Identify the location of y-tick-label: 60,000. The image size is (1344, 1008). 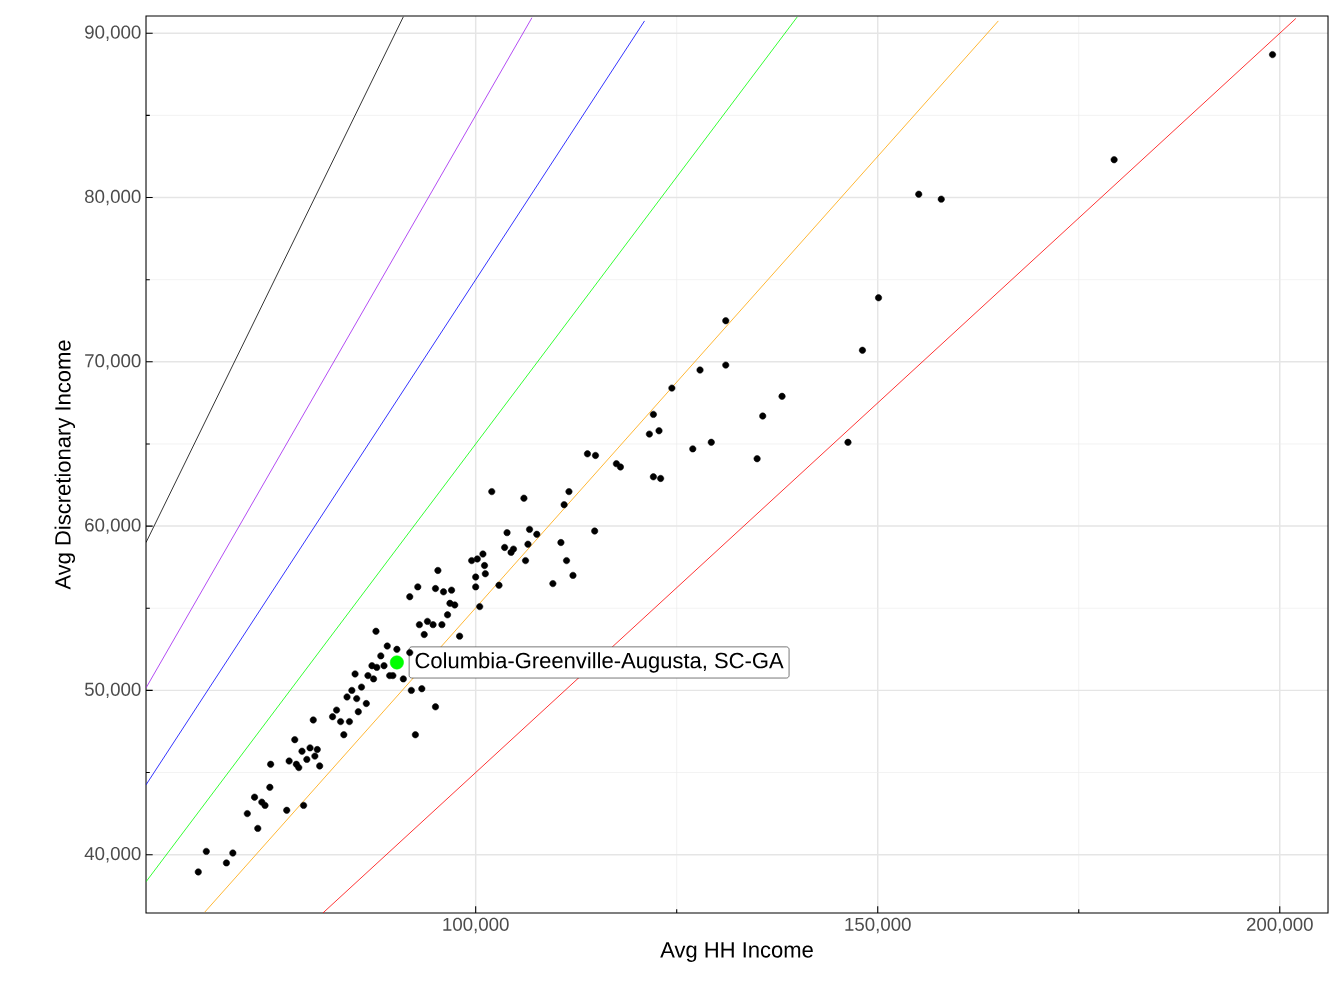
(113, 526).